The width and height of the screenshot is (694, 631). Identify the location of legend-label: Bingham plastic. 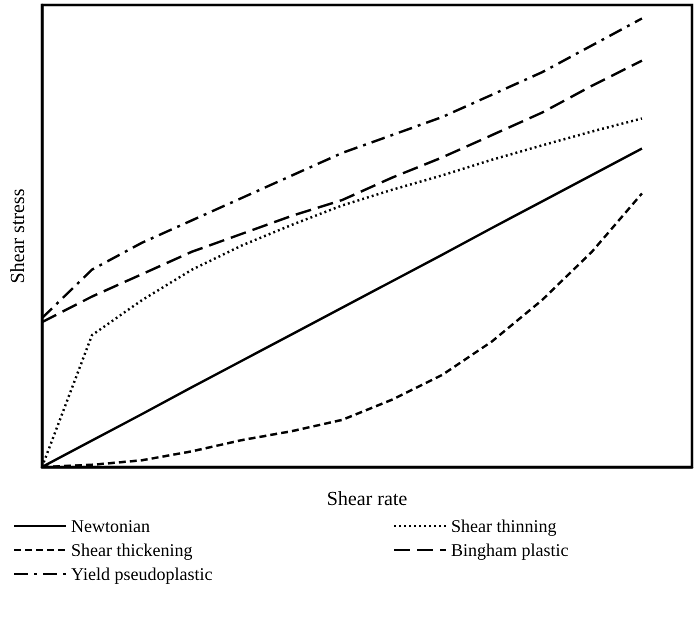
(509, 550).